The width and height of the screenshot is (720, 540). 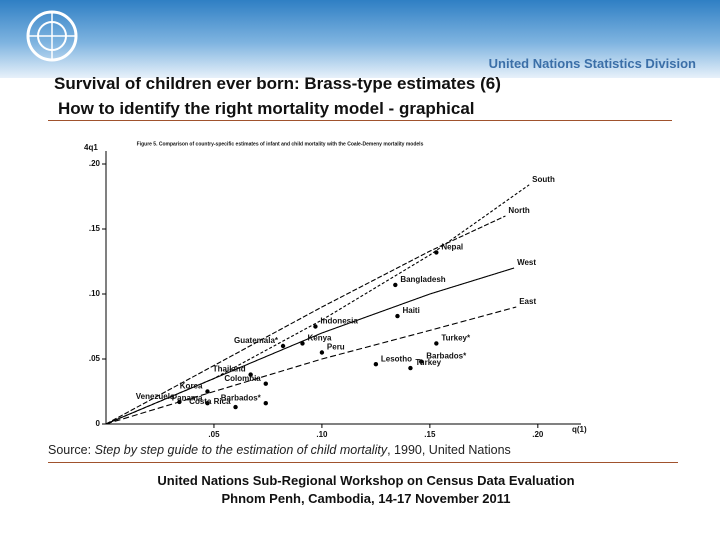 What do you see at coordinates (410, 310) in the screenshot?
I see `point-label: Haiti` at bounding box center [410, 310].